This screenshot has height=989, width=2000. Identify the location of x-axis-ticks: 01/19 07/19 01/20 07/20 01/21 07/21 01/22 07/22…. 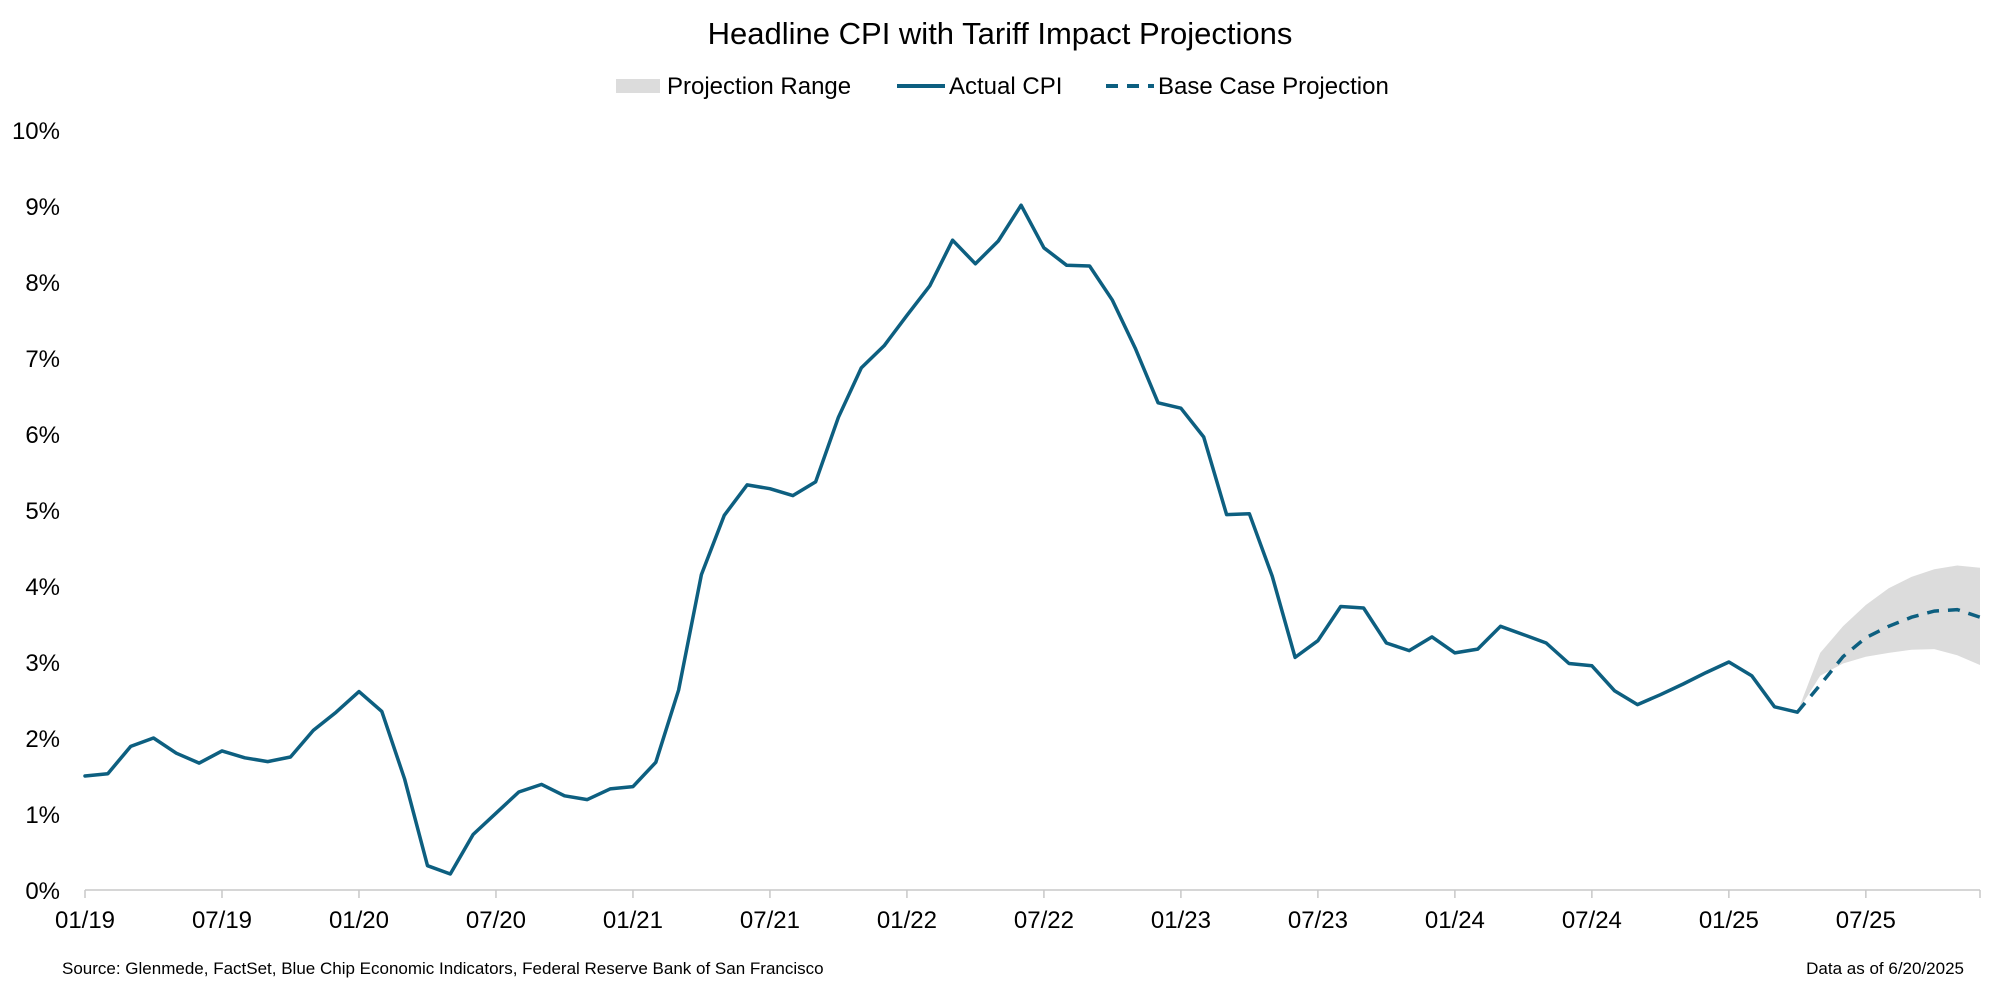
(1018, 912).